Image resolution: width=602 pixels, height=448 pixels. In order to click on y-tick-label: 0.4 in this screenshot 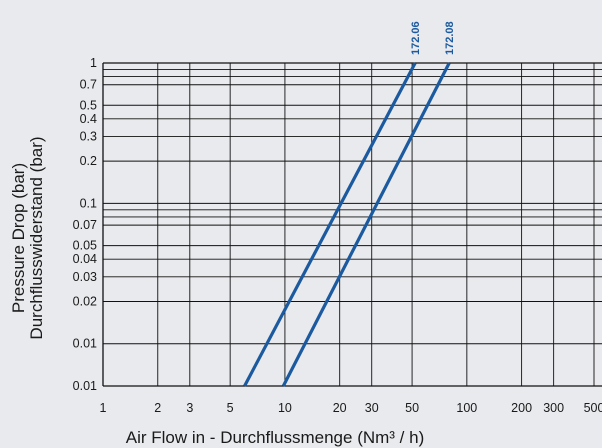, I will do `click(88, 119)`.